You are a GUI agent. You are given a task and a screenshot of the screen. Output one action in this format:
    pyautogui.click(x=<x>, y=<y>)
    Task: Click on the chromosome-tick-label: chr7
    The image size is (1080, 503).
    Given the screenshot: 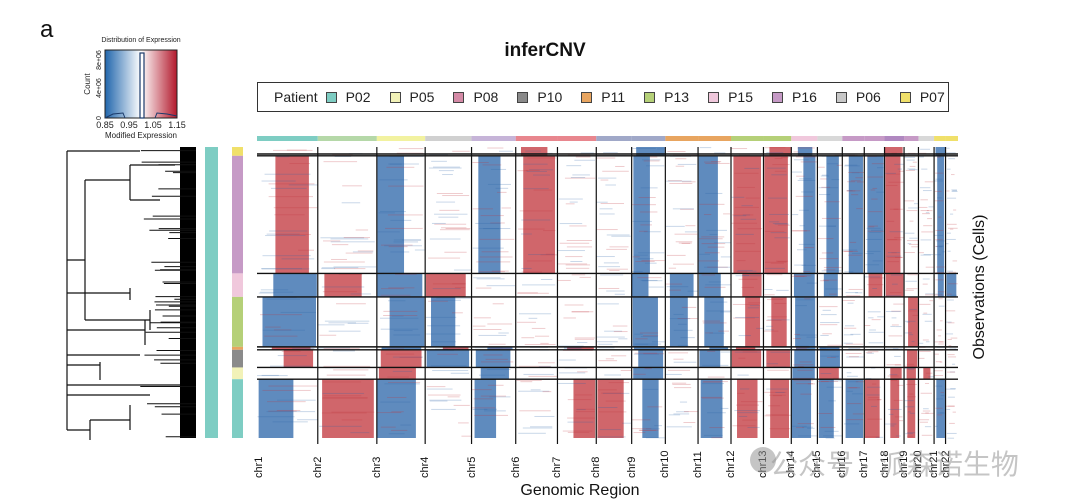 What is the action you would take?
    pyautogui.click(x=557, y=467)
    